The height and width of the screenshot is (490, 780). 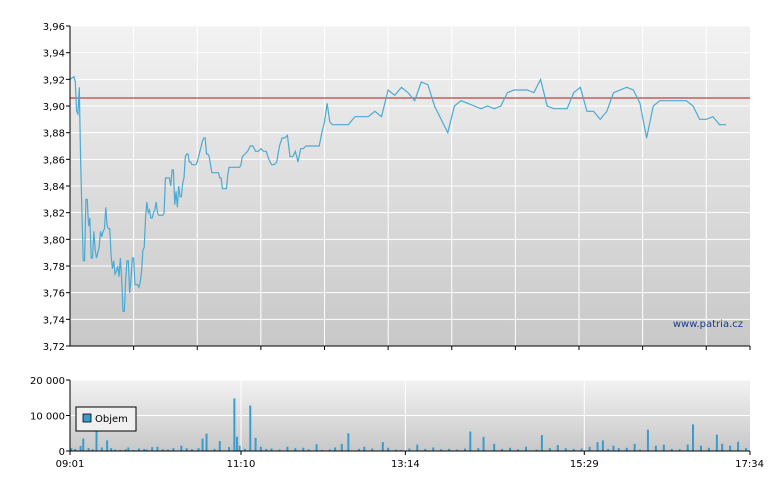 I want to click on watermark-text: www.patria.cz, so click(x=708, y=324).